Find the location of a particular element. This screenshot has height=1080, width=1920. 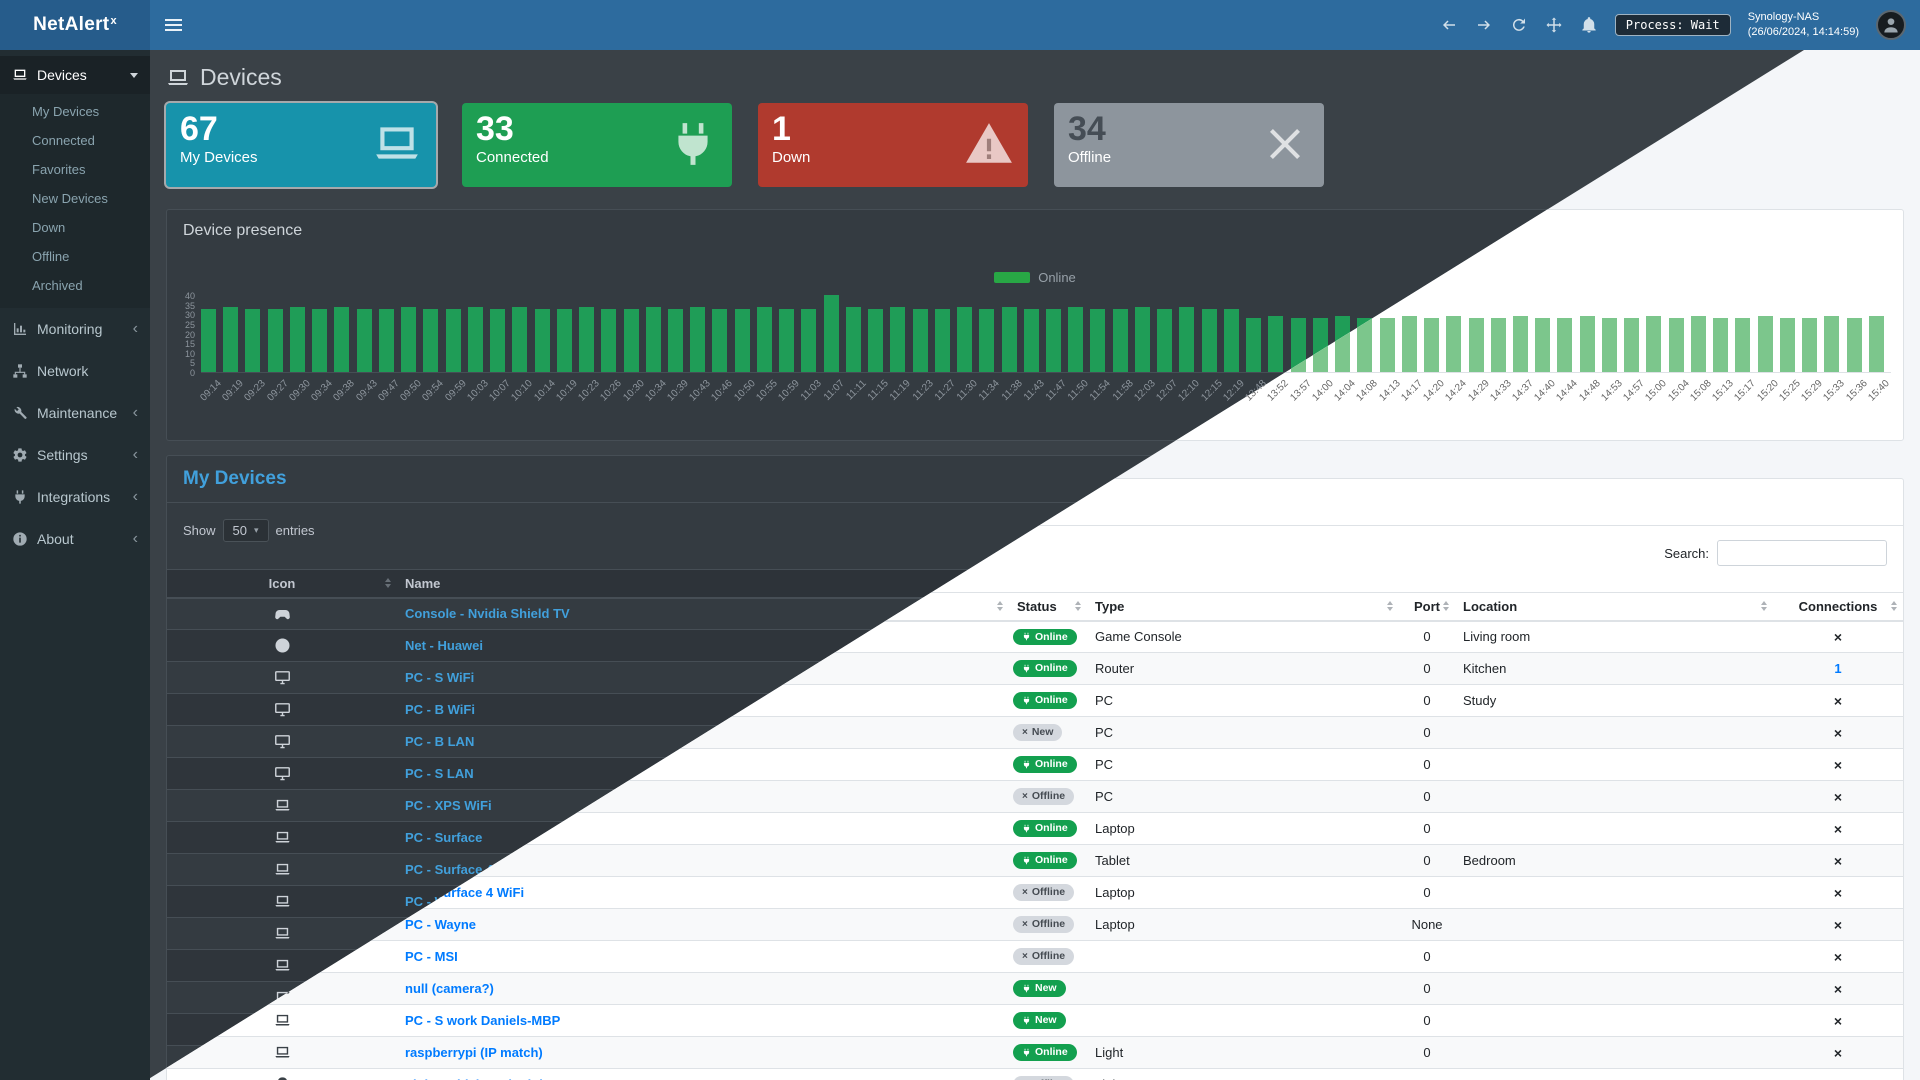

x-icon: × is located at coordinates (1025, 892).